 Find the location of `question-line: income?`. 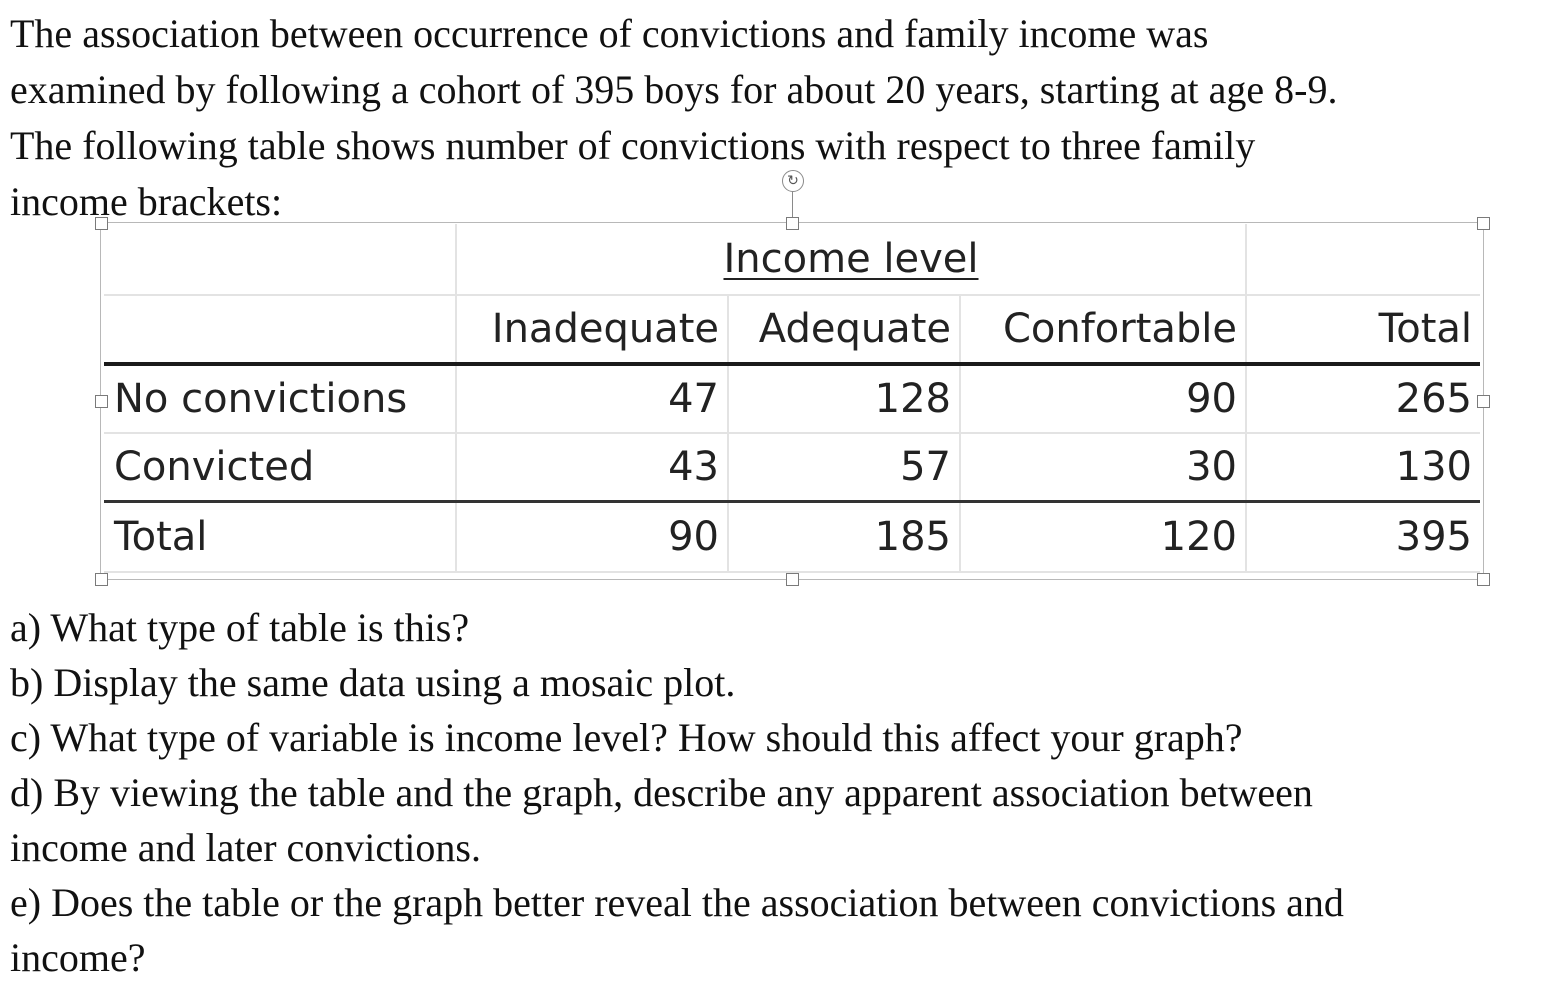

question-line: income? is located at coordinates (78, 957).